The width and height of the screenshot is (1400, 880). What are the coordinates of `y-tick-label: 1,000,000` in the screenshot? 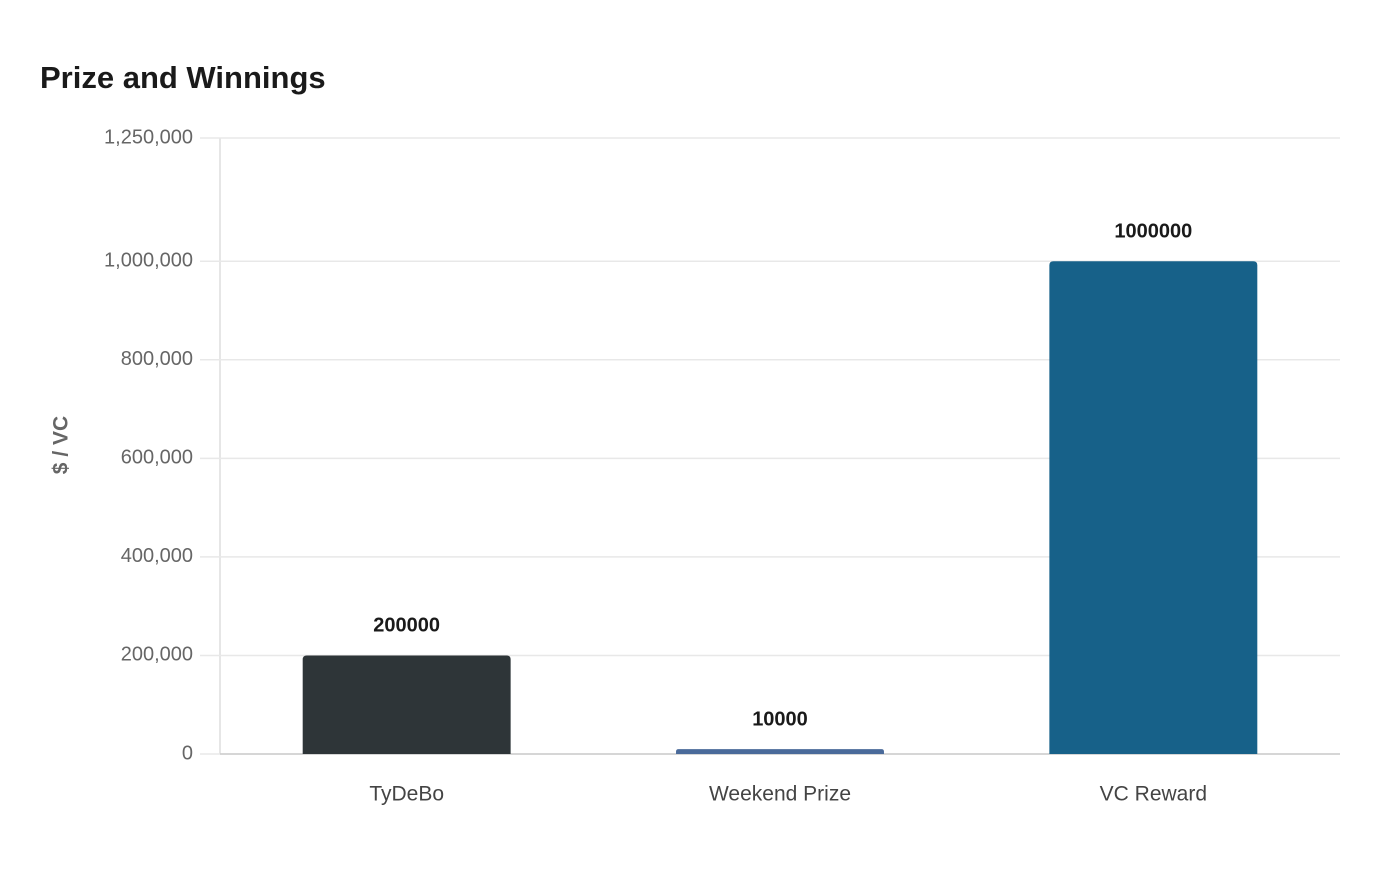 It's located at (148, 260).